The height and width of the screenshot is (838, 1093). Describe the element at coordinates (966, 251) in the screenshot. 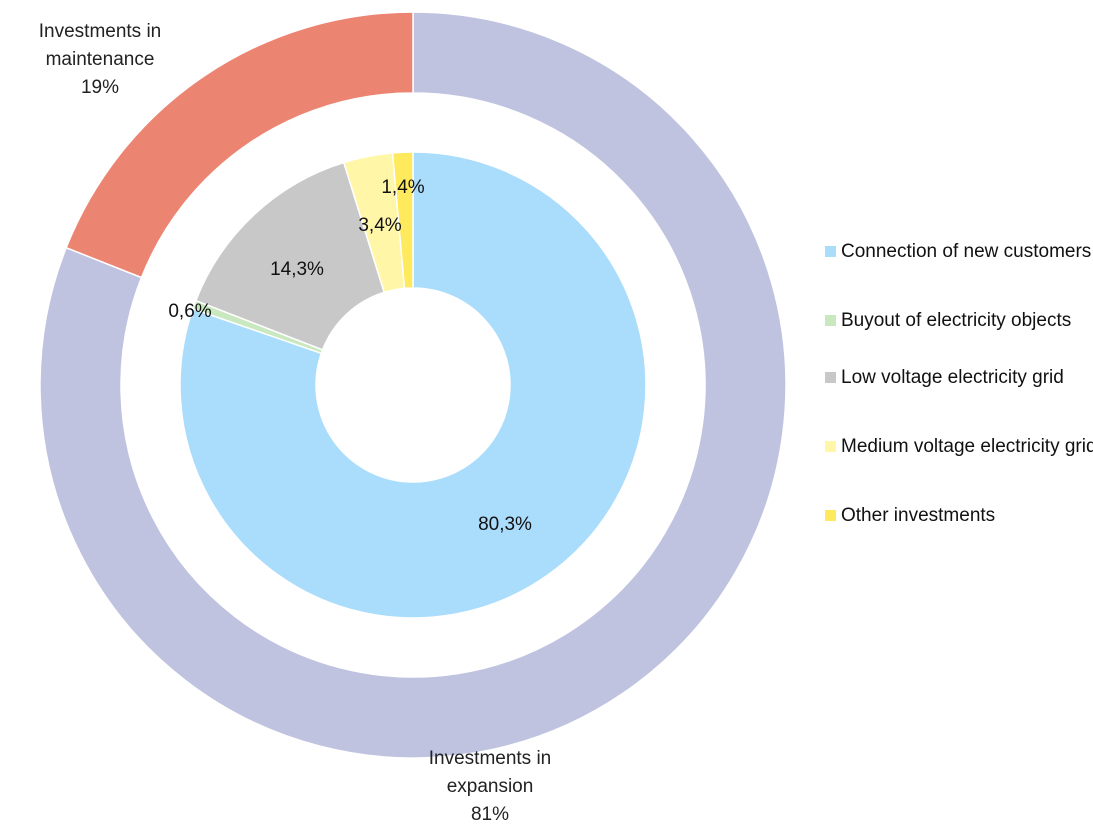

I see `legend-label: Connection of new customers` at that location.